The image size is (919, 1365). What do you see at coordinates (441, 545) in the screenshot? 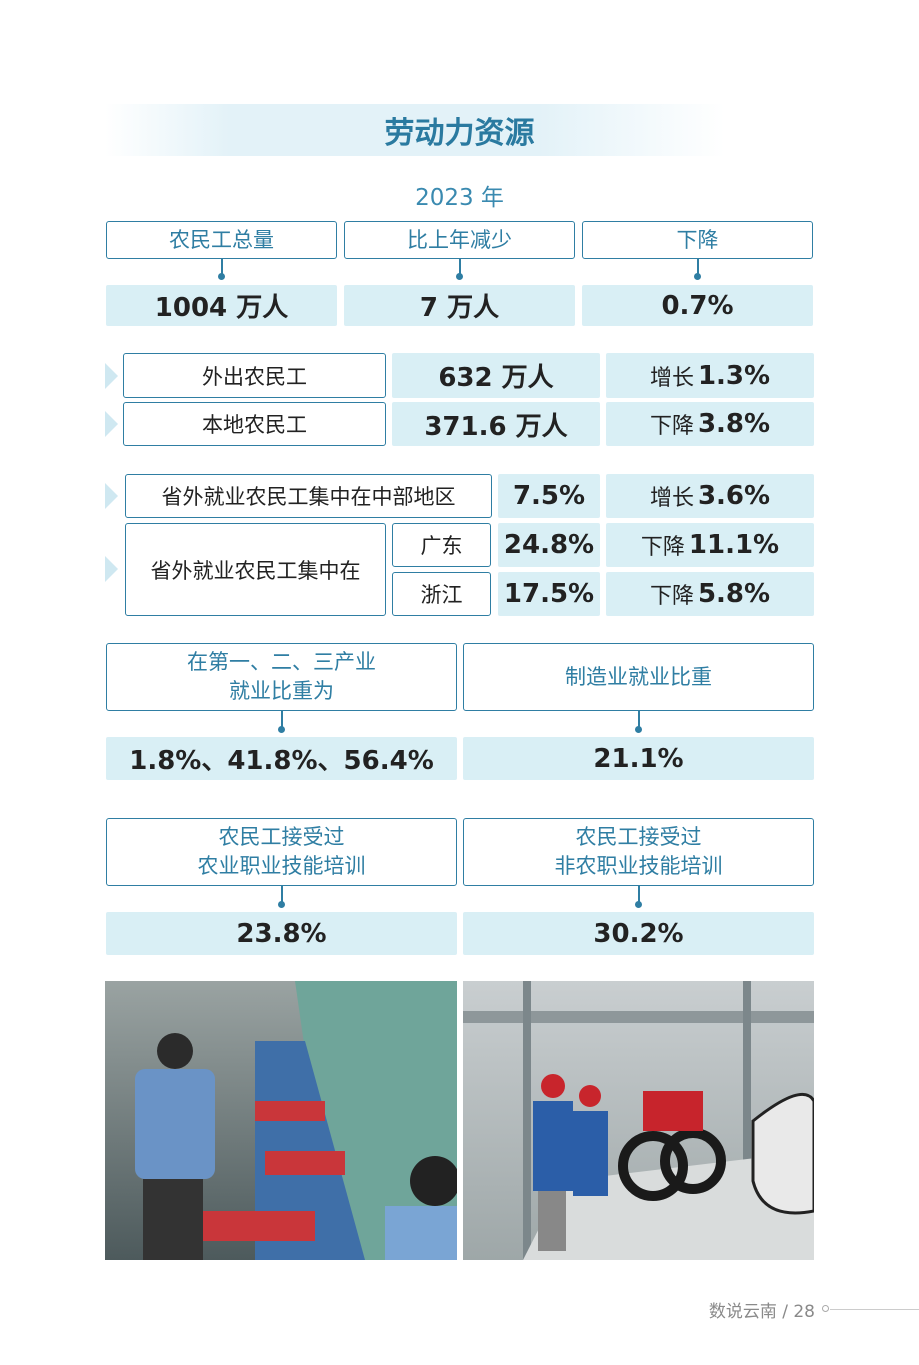
I see `province: 广东` at bounding box center [441, 545].